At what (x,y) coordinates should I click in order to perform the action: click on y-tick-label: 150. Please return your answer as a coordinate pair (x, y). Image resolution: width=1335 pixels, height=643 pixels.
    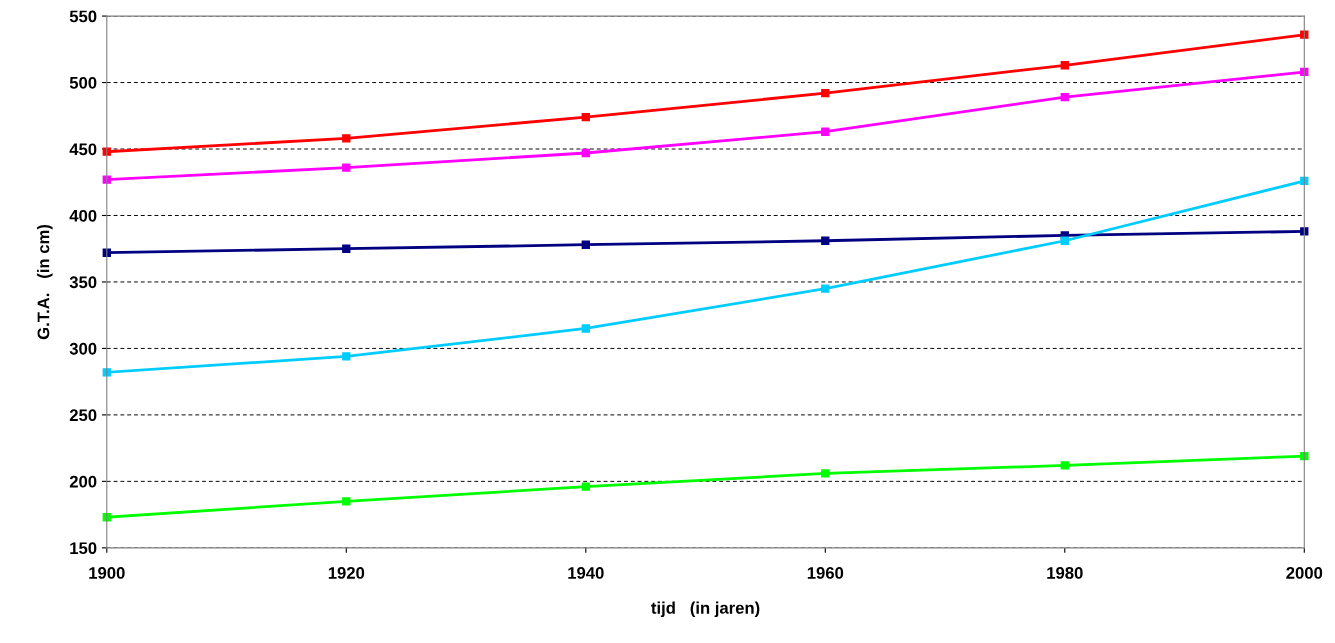
    Looking at the image, I should click on (83, 548).